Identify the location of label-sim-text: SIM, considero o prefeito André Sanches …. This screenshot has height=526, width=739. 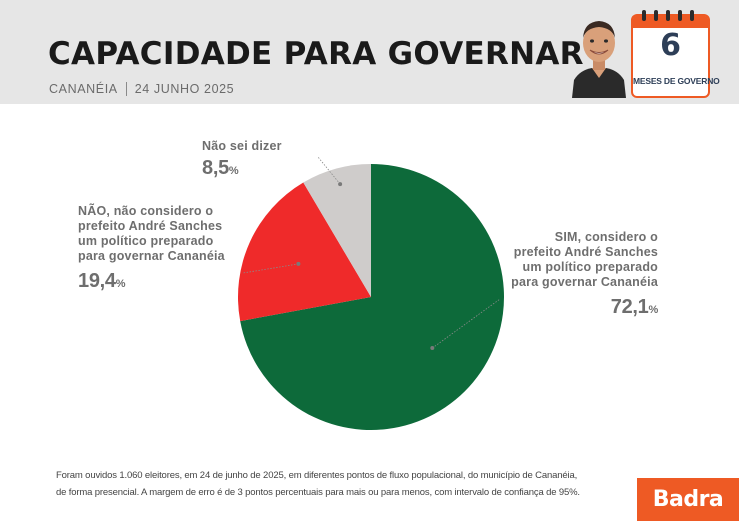
(584, 259).